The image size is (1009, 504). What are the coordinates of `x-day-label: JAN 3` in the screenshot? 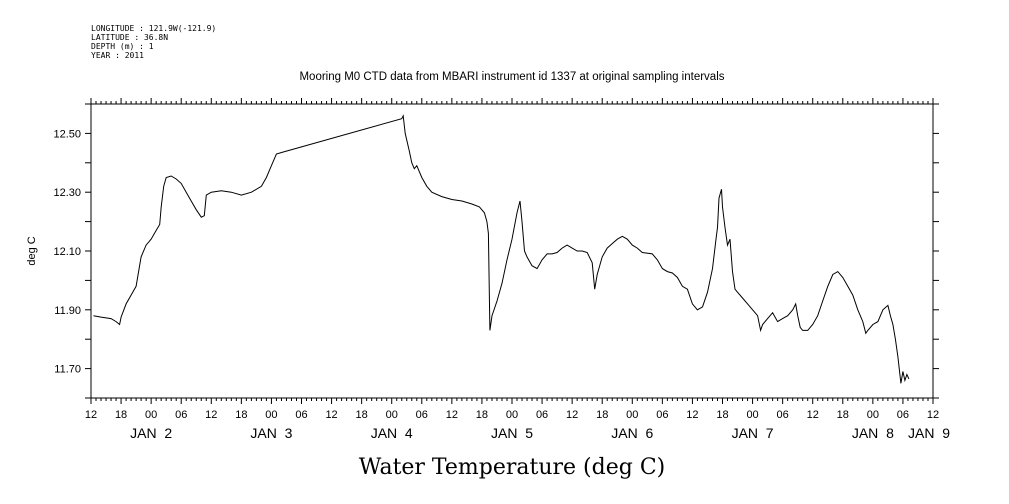 It's located at (271, 433).